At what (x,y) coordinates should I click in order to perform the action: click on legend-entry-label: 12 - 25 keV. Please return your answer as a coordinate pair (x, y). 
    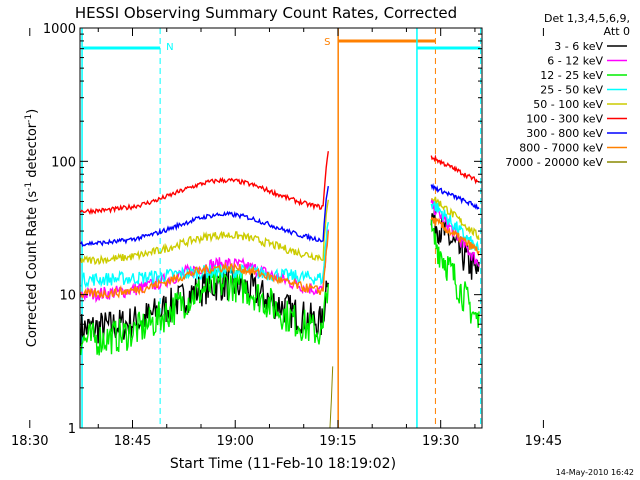
    Looking at the image, I should click on (571, 75).